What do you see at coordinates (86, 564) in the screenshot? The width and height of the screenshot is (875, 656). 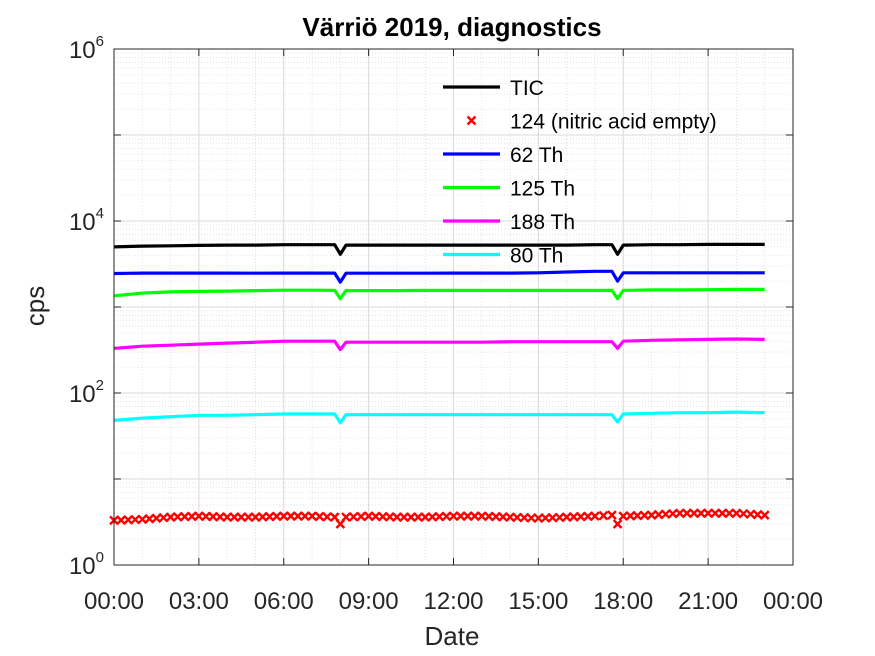 I see `y-tick-label: 10⁰` at bounding box center [86, 564].